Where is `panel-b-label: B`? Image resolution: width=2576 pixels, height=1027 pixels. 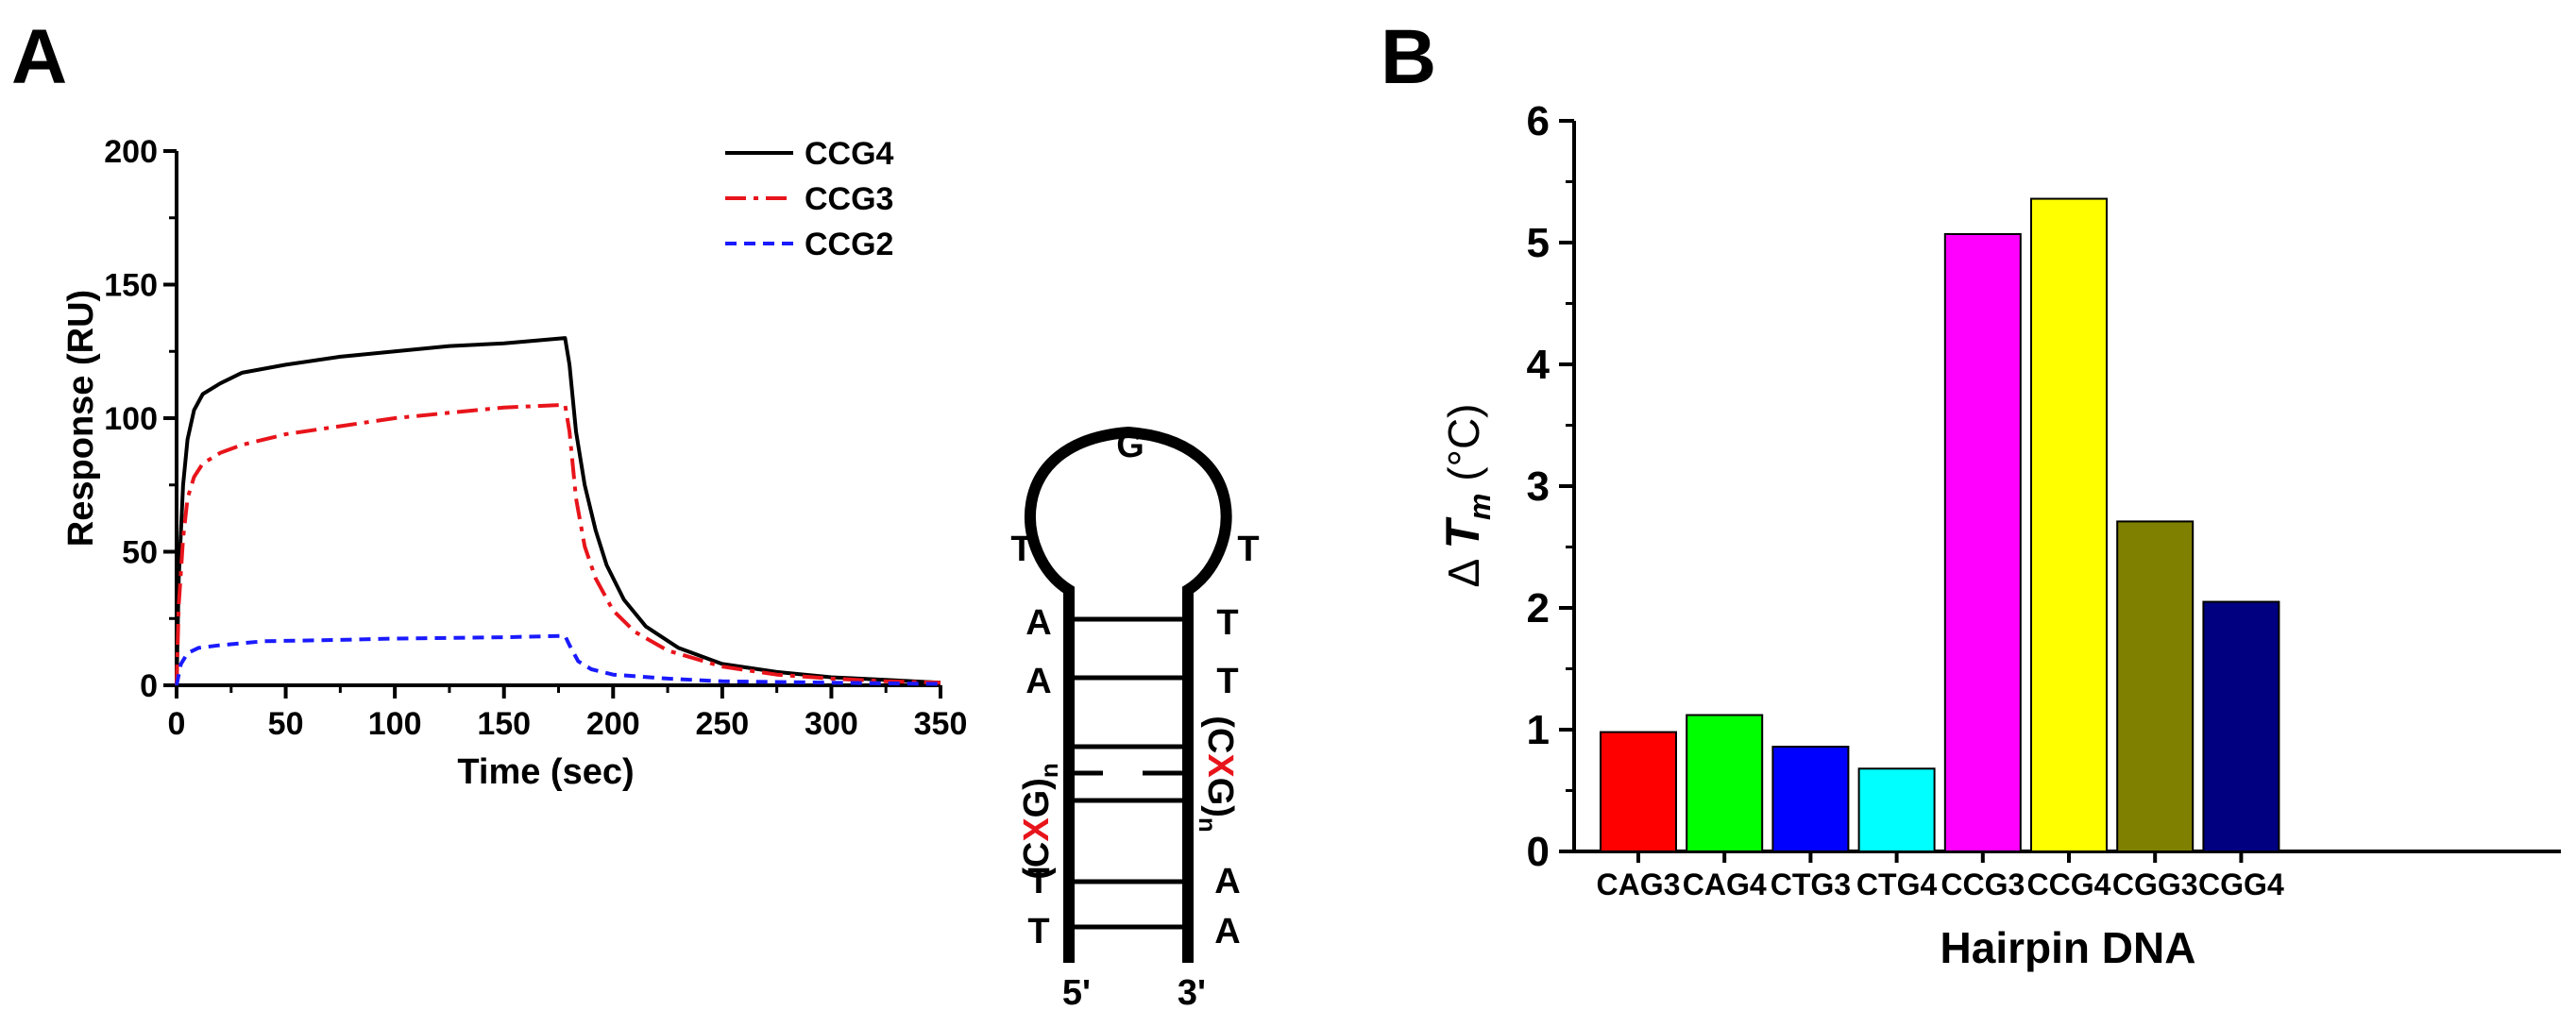 panel-b-label: B is located at coordinates (1408, 57).